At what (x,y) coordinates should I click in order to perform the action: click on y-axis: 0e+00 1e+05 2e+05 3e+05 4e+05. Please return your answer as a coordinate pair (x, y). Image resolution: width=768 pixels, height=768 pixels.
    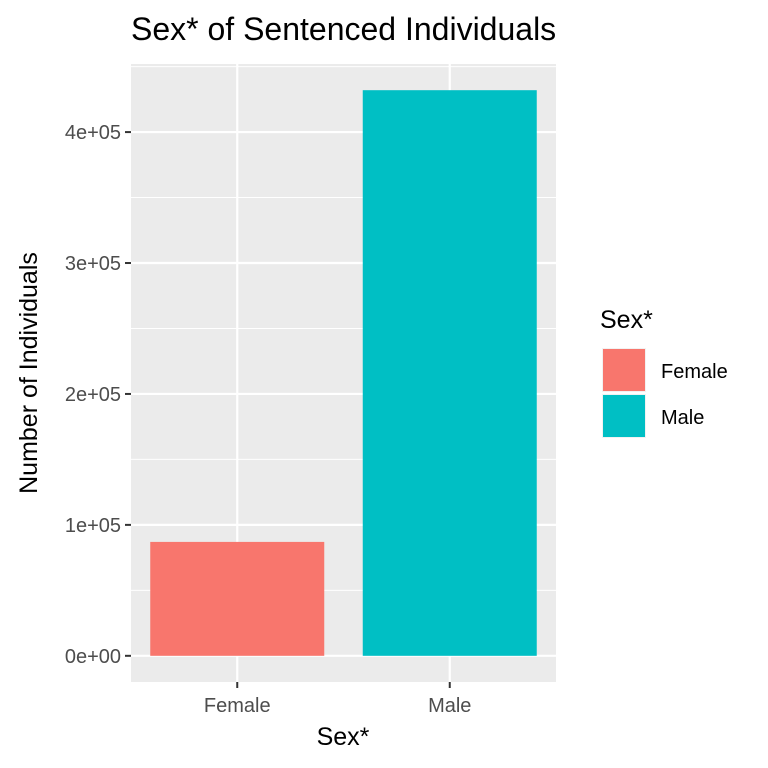
    Looking at the image, I should click on (98, 395).